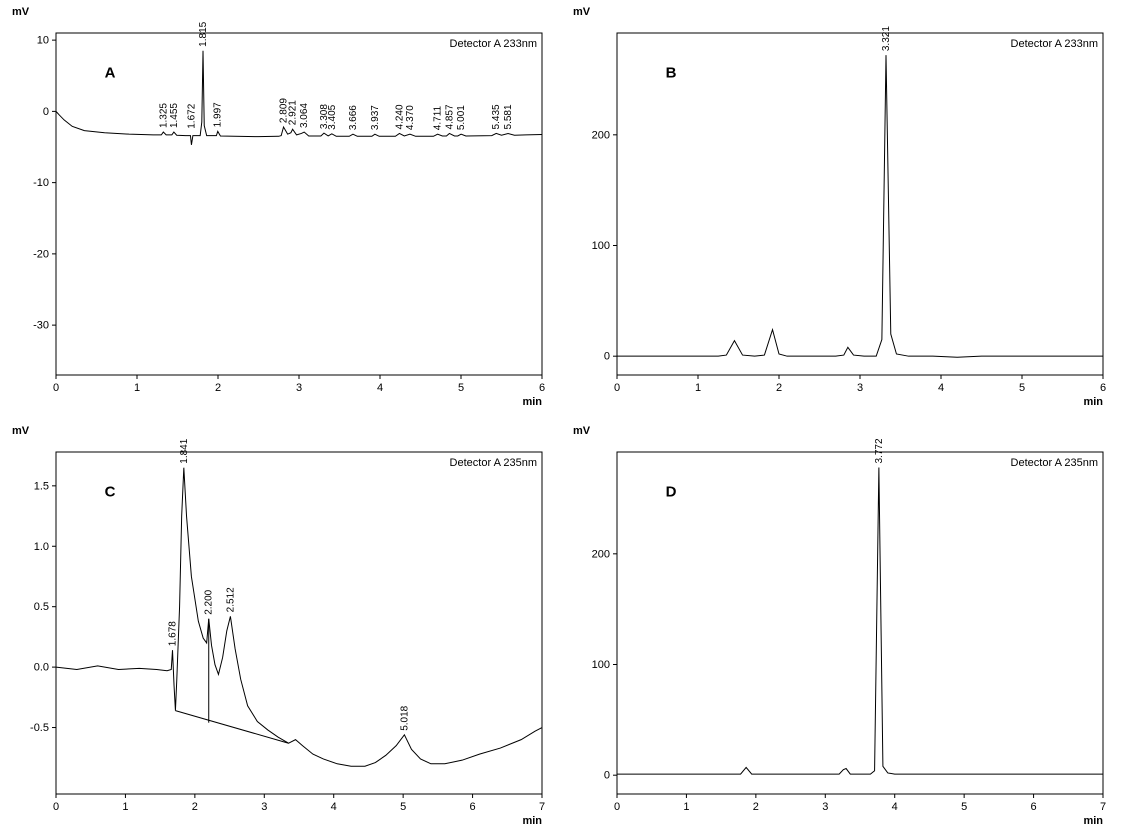 The width and height of the screenshot is (1122, 838). Describe the element at coordinates (43, 41) in the screenshot. I see `y-tick-label: 10` at that location.